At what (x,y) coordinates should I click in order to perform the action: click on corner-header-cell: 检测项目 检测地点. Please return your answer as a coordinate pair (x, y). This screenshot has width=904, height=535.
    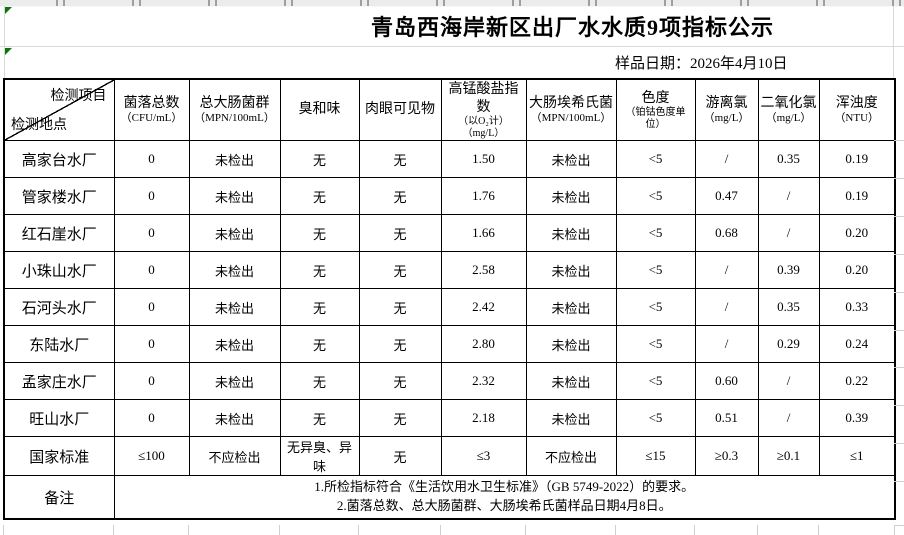
    Looking at the image, I should click on (59, 109).